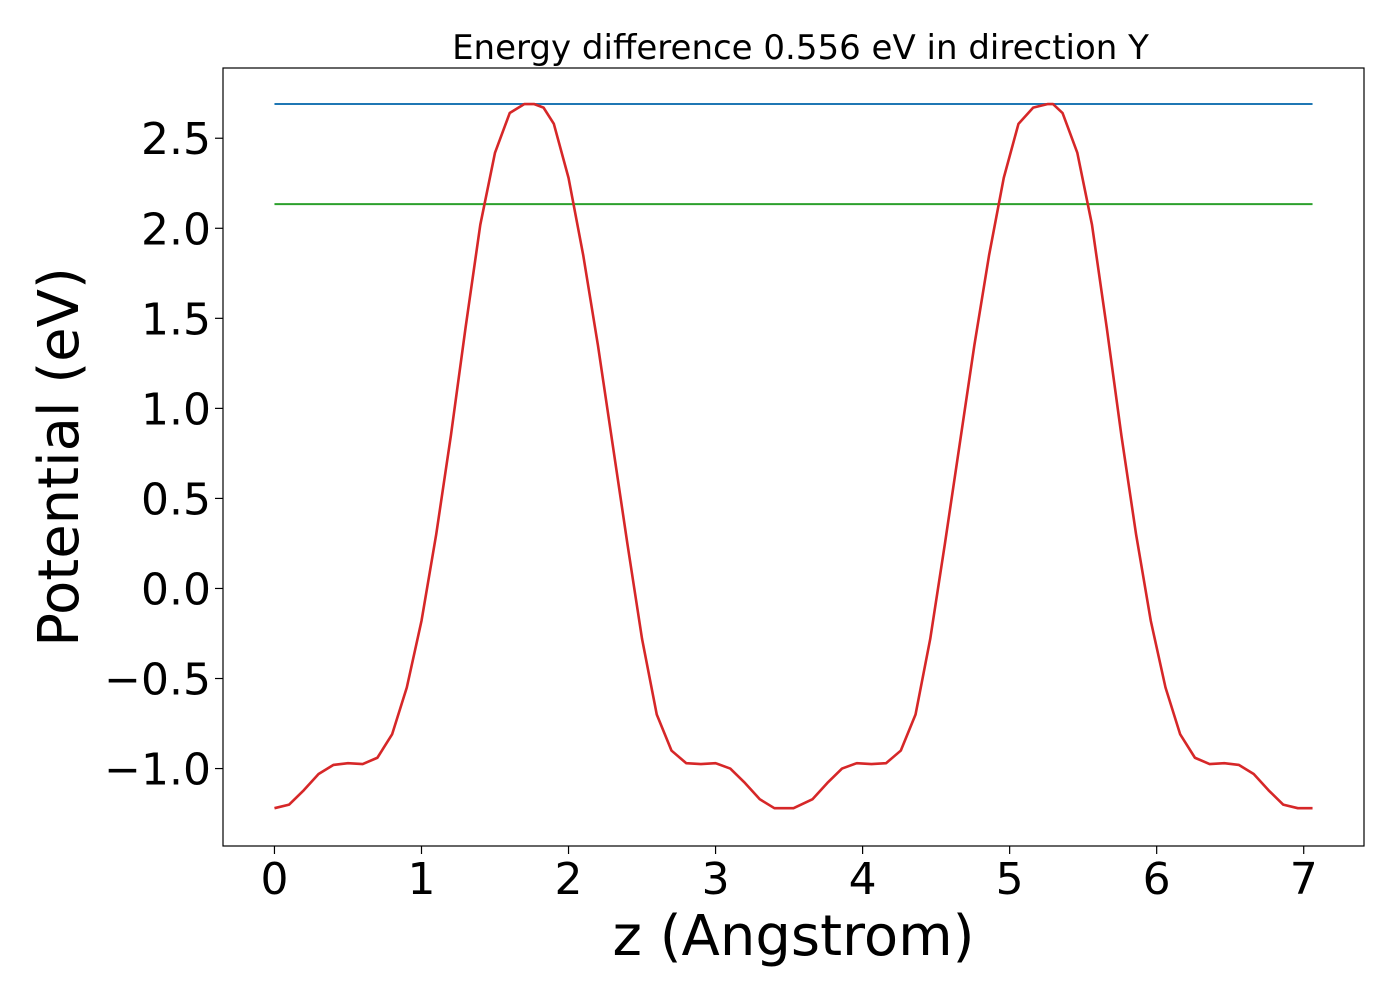  Describe the element at coordinates (176, 589) in the screenshot. I see `y-tick-label: 0.0` at that location.